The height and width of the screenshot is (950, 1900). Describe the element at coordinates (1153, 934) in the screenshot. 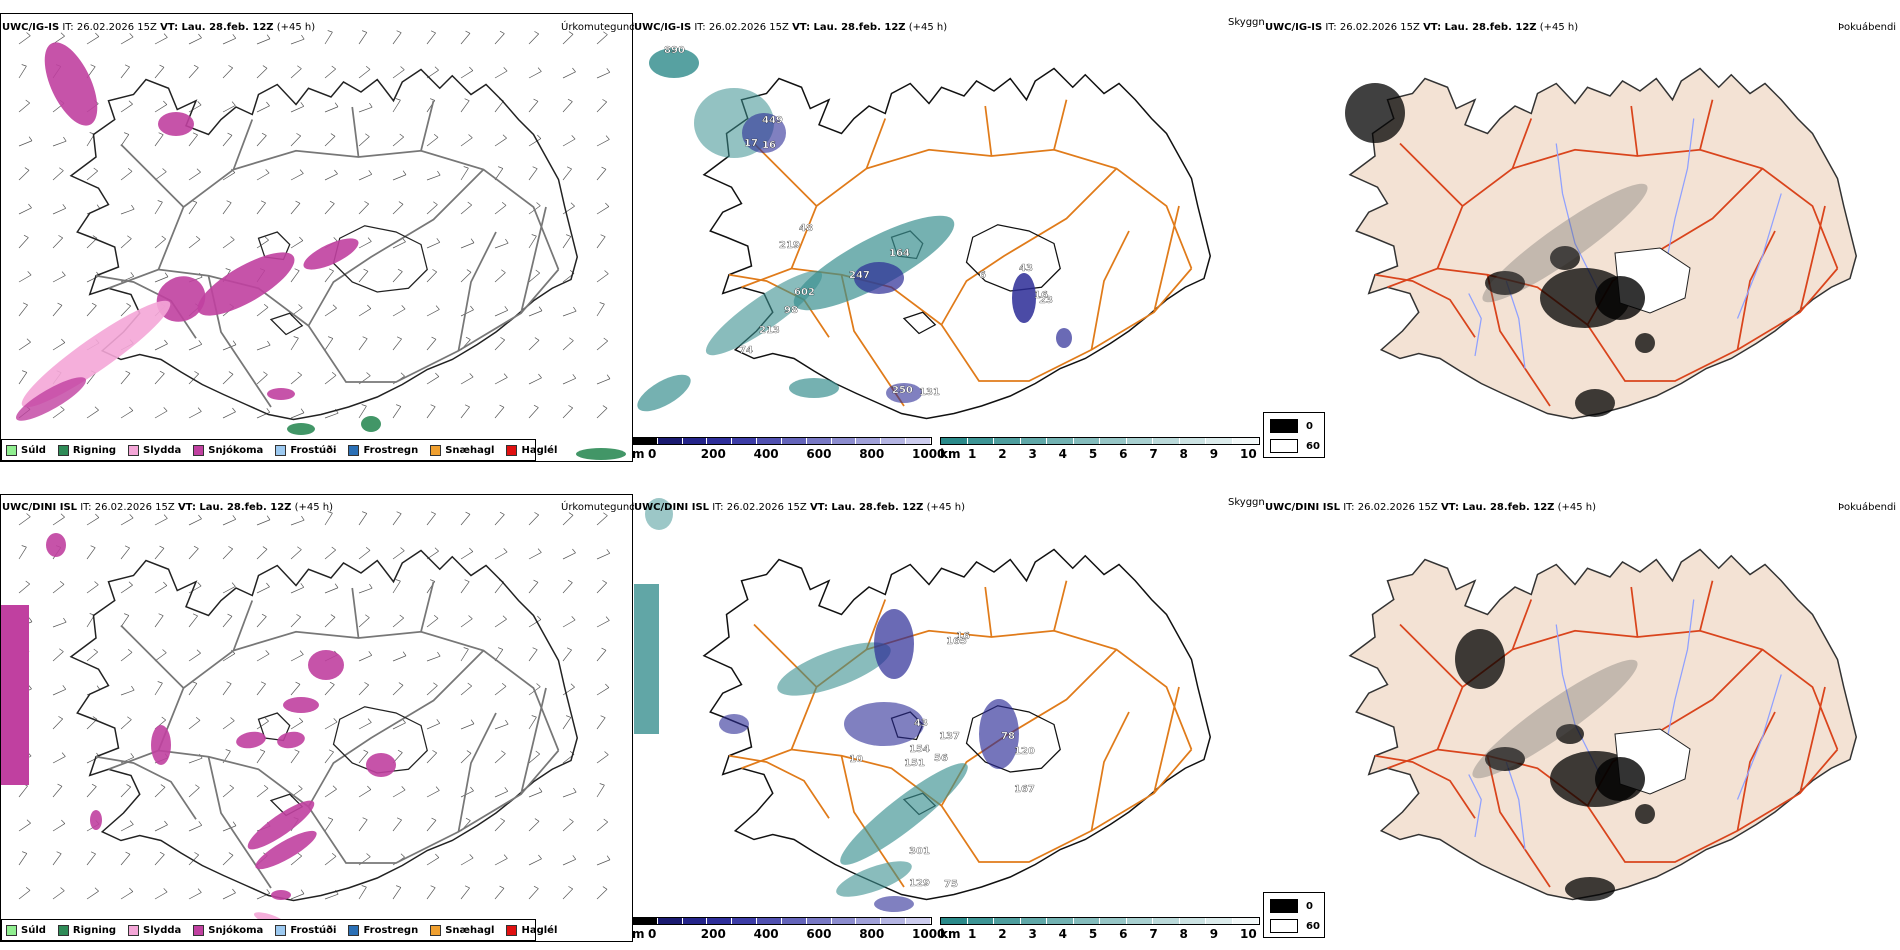

I see `colorbar-tick-label: 7` at that location.